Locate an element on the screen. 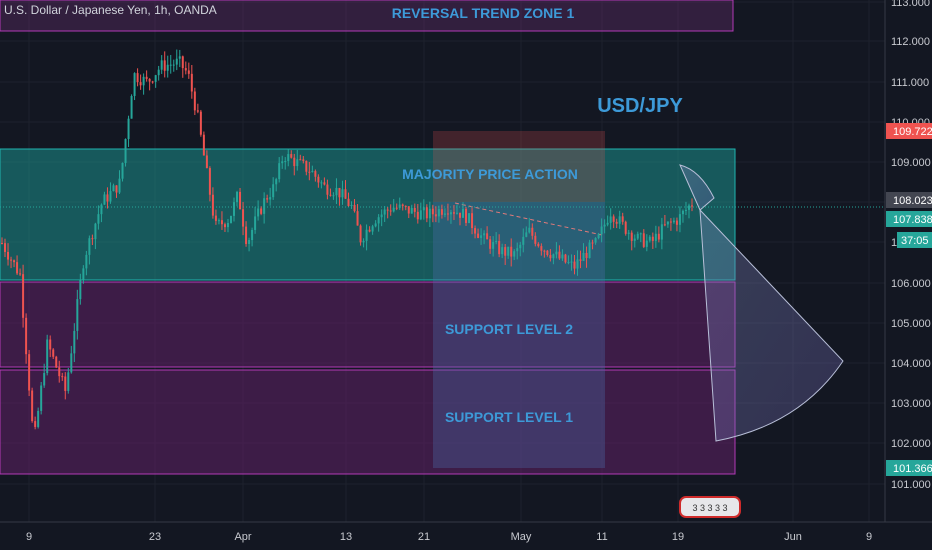  price-tick-label: 104.000 is located at coordinates (911, 364).